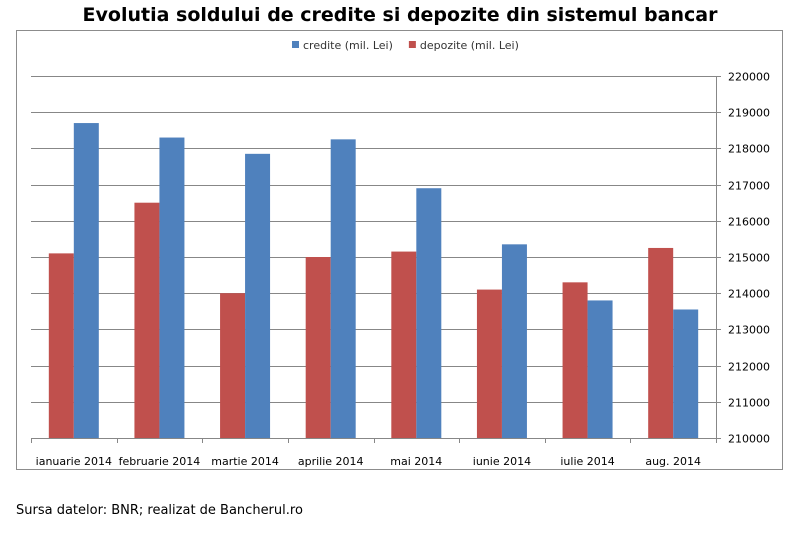  Describe the element at coordinates (587, 461) in the screenshot. I see `x-tick-label: iulie 2014` at that location.